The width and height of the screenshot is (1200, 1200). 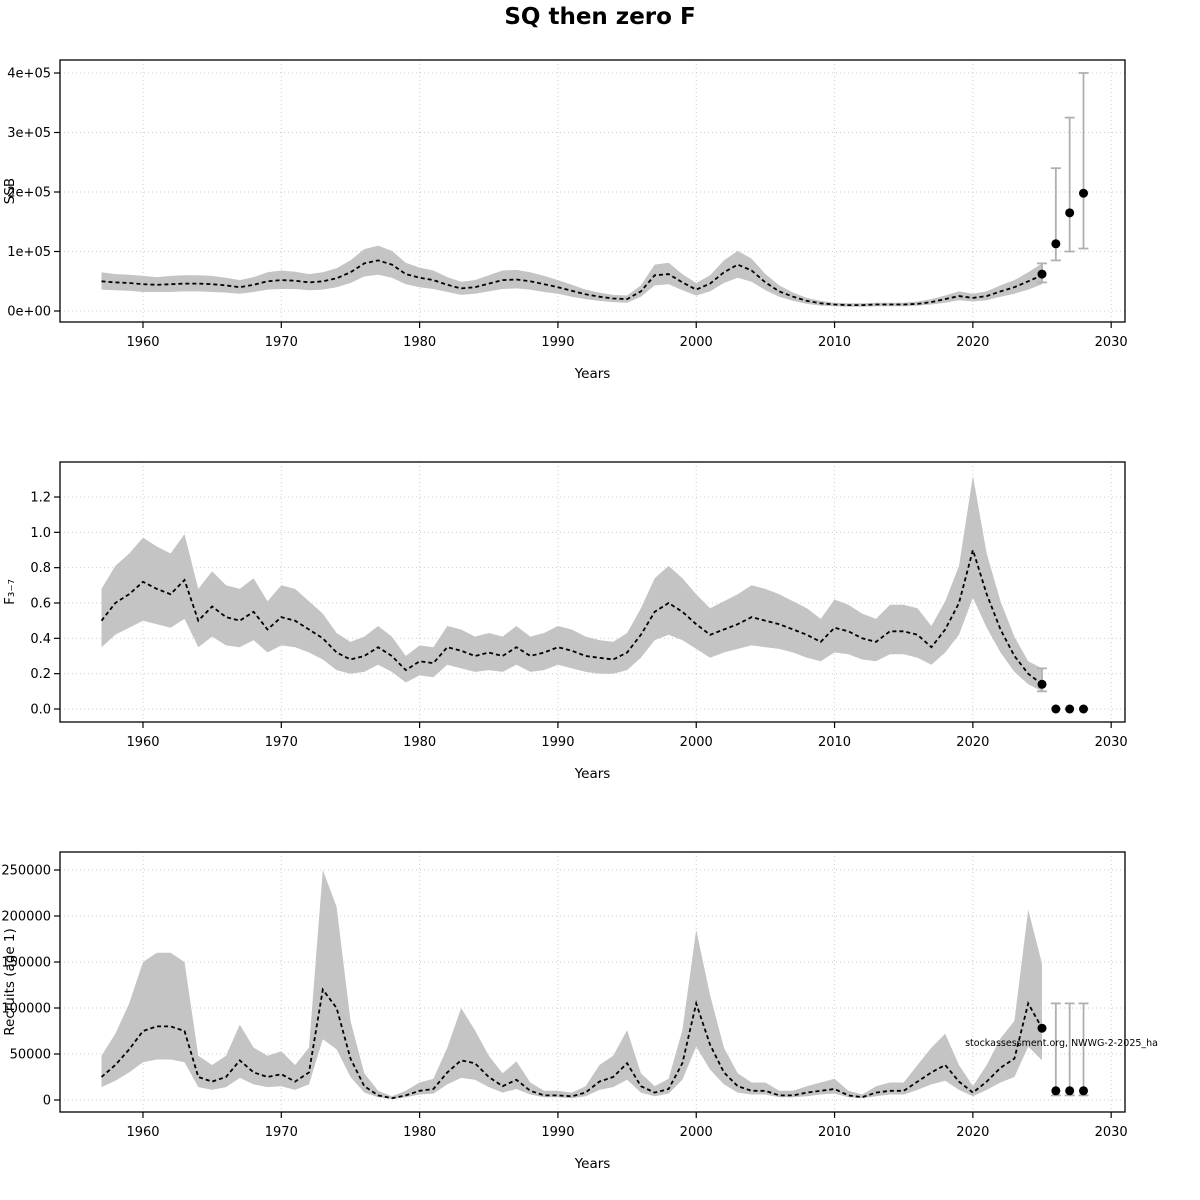 What do you see at coordinates (600, 17) in the screenshot?
I see `page-title: SQ then zero F` at bounding box center [600, 17].